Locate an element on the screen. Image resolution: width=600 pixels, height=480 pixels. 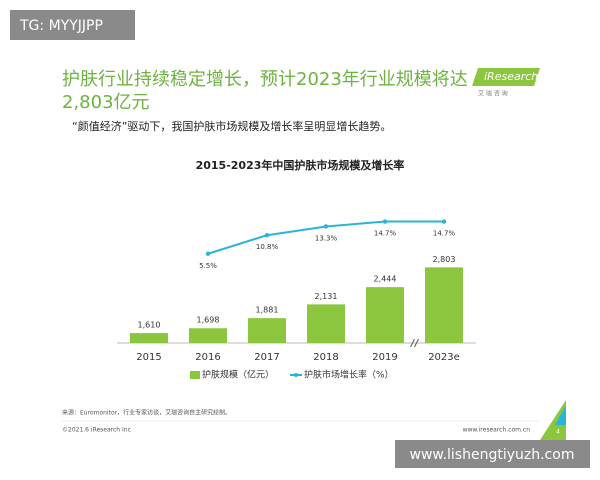
logo-banner is located at coordinates (506, 77).